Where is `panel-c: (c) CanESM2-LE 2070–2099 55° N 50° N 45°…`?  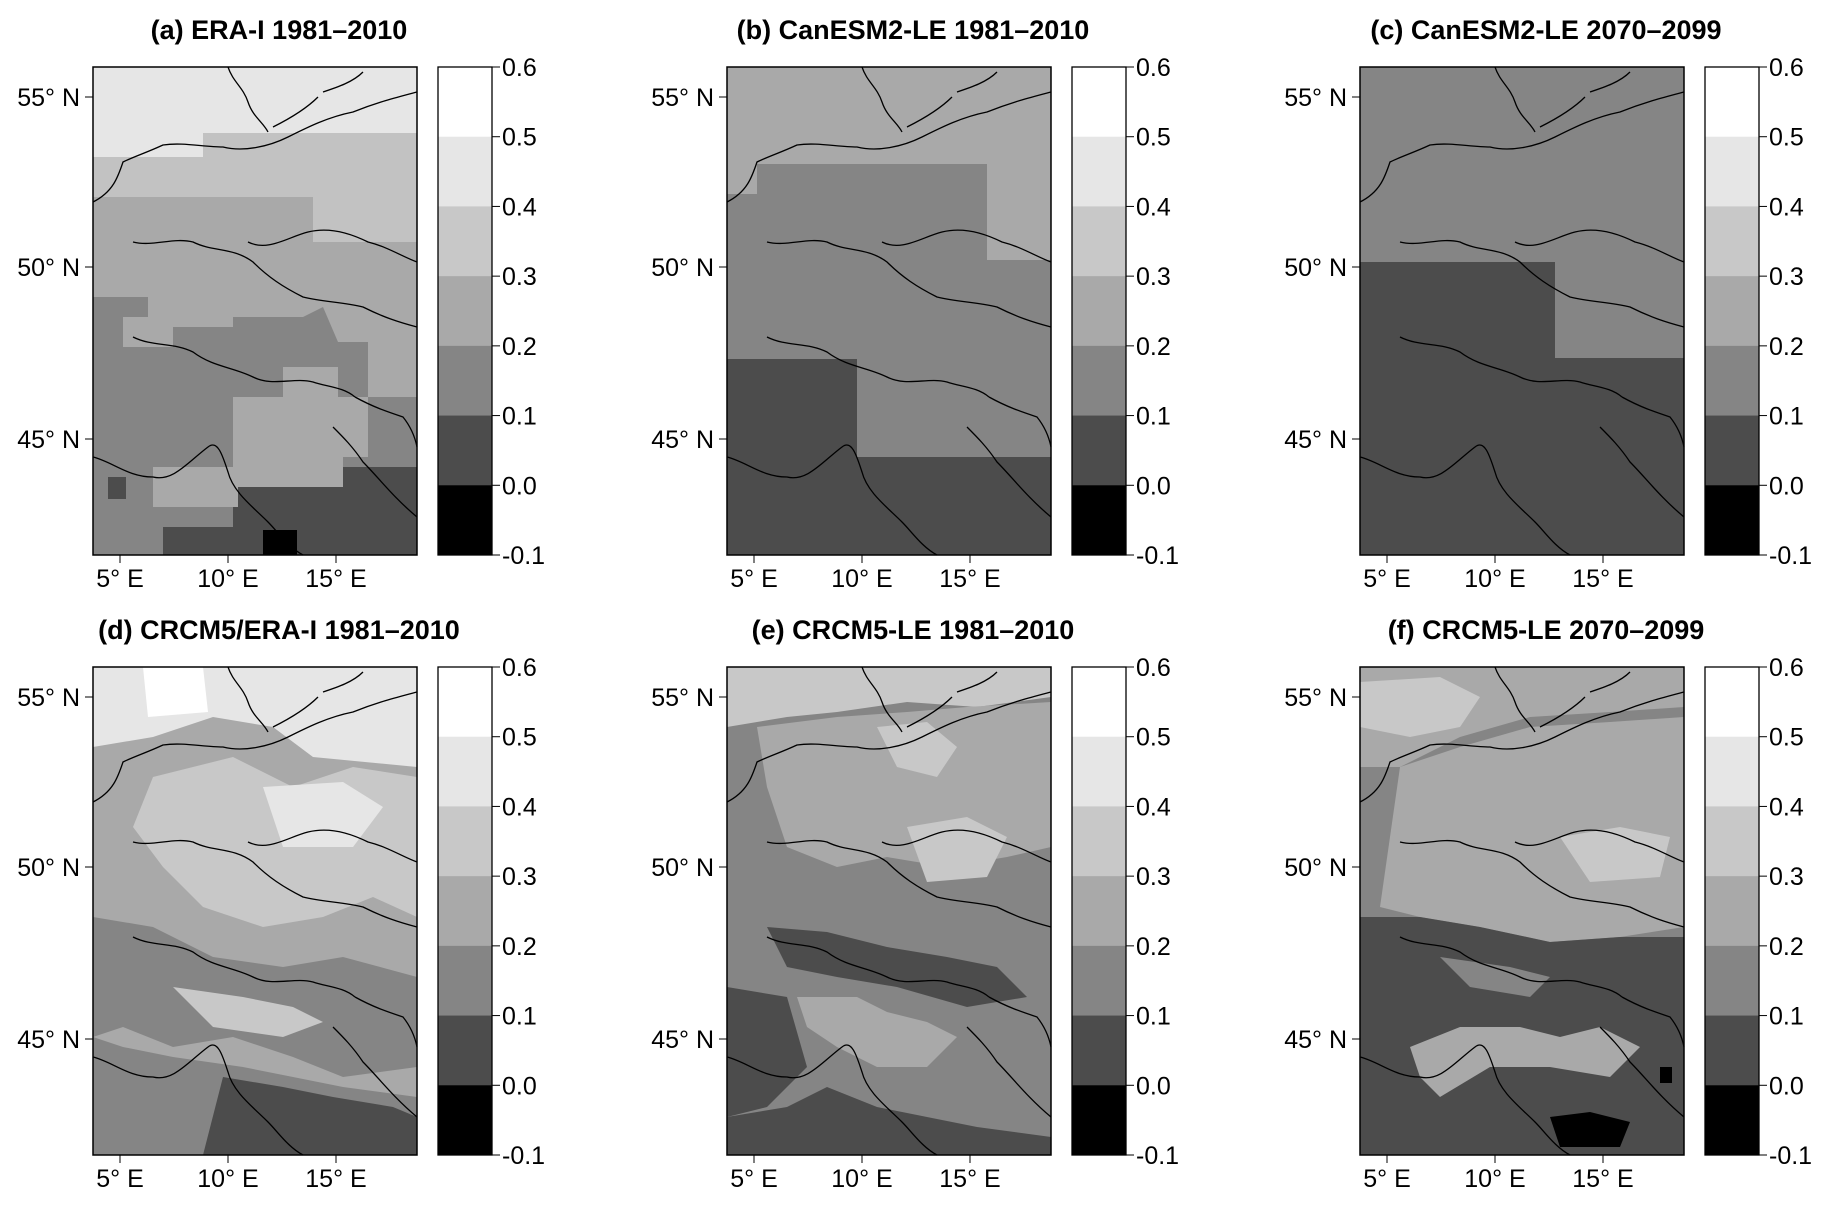
panel-c: (c) CanESM2-LE 2070–2099 55° N 50° N 45°… is located at coordinates (1548, 304).